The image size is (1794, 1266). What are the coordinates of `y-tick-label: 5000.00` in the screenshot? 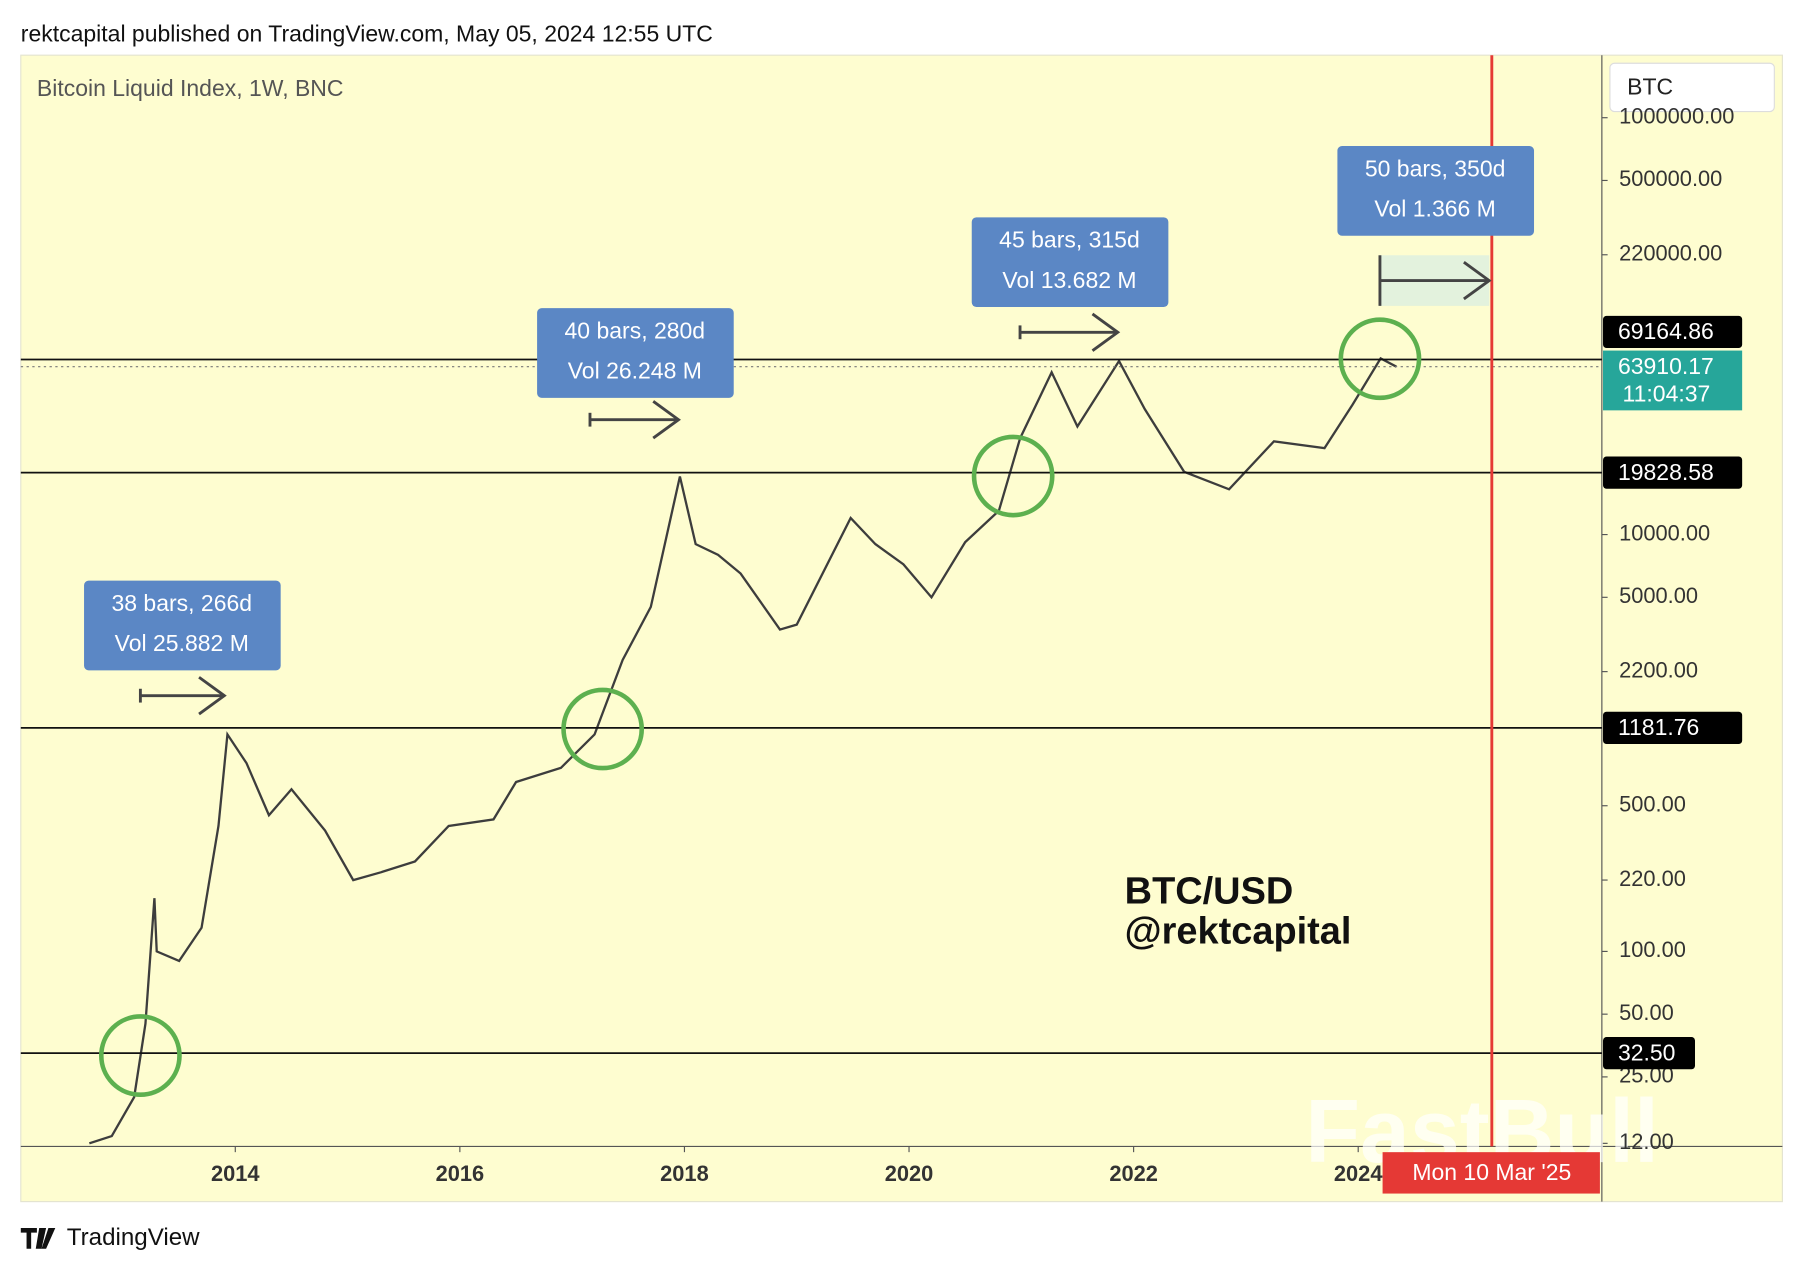 It's located at (1658, 595).